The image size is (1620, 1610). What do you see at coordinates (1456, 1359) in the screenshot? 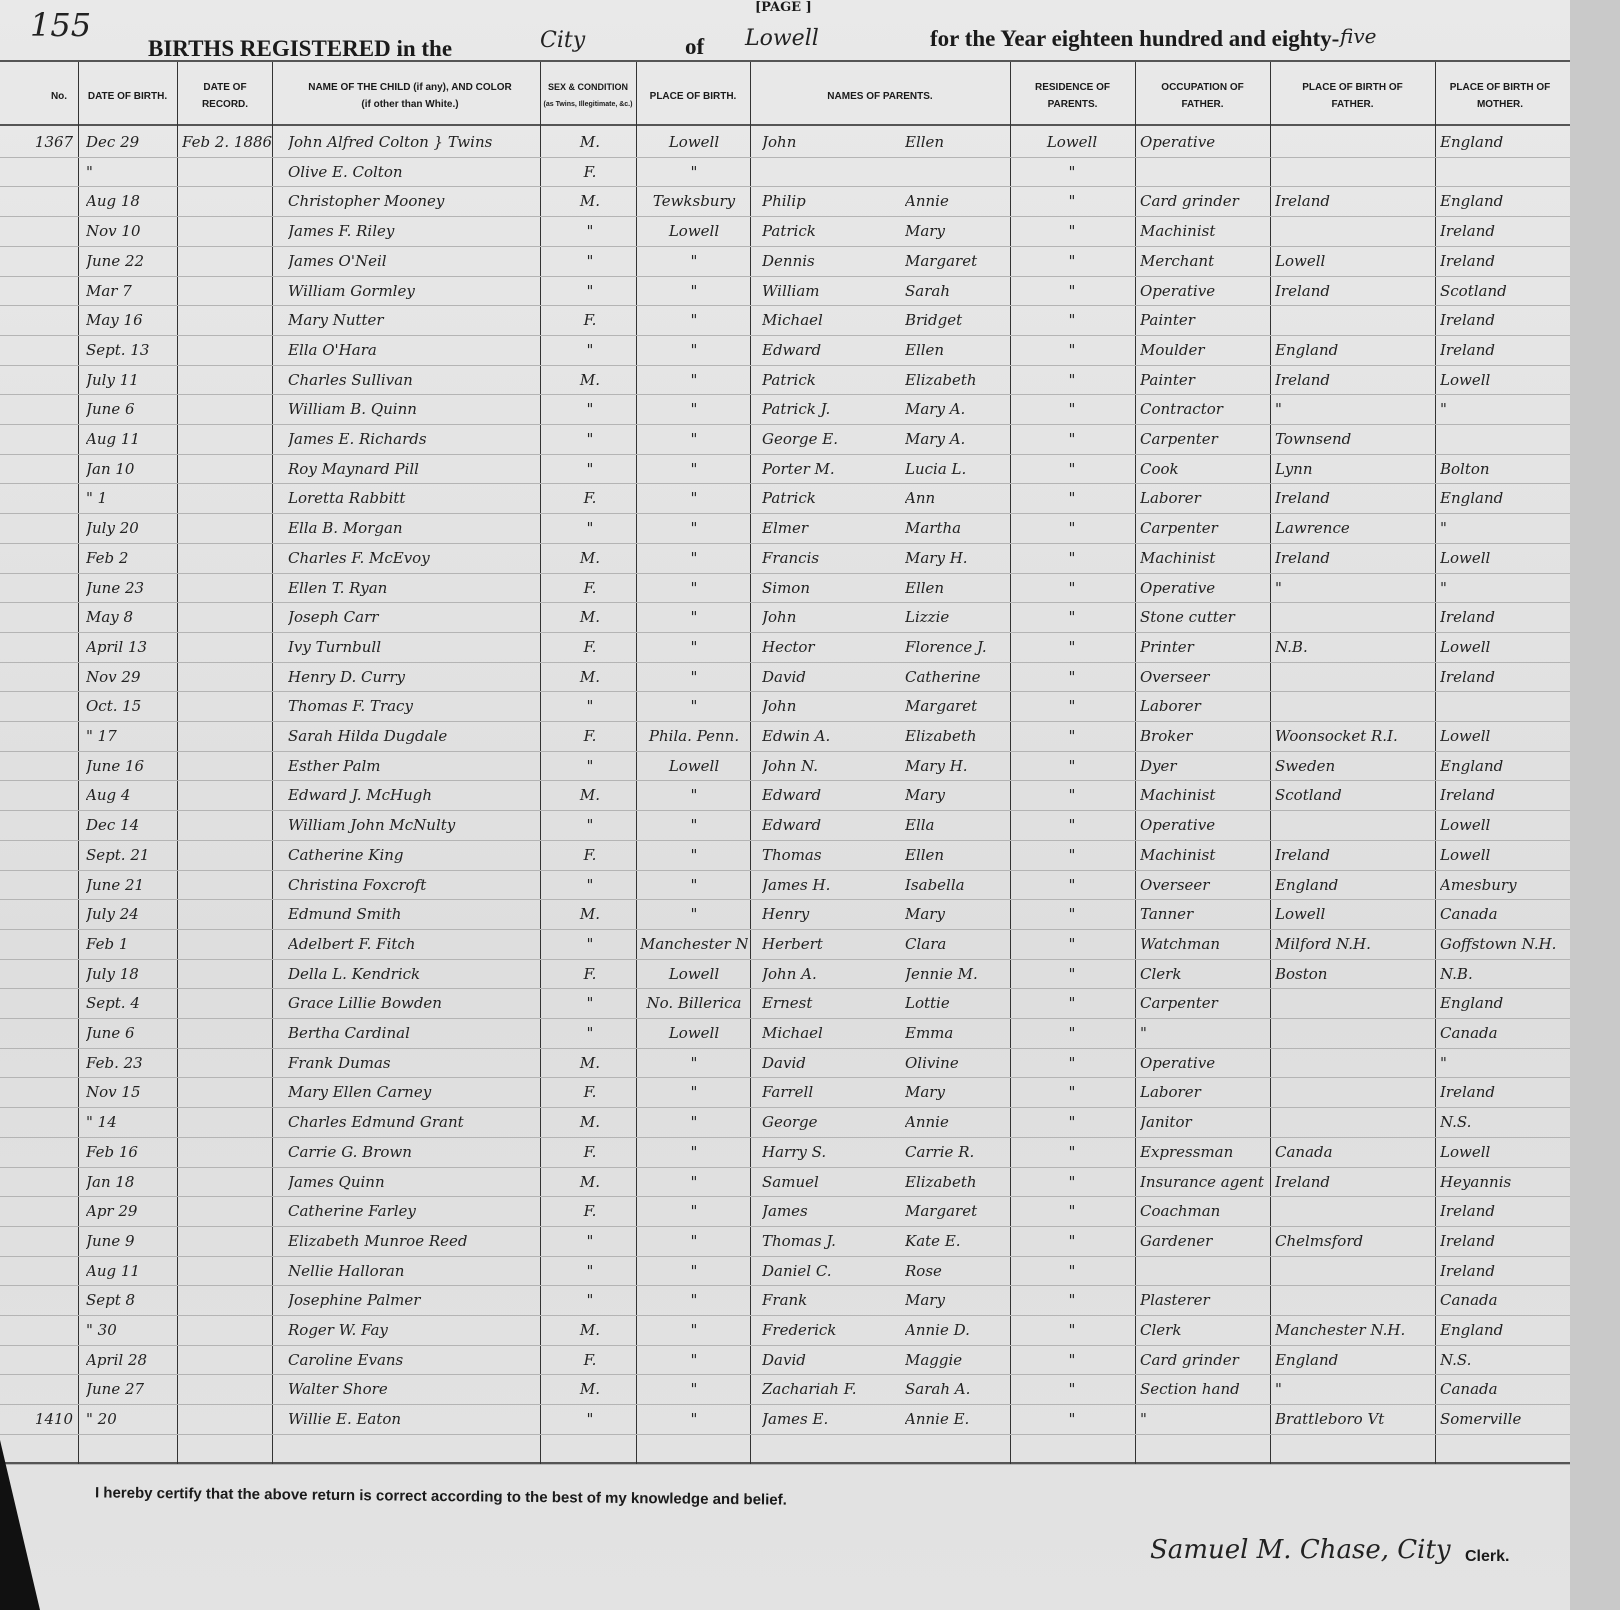
I see `cell-mother-birth: N.S.` at bounding box center [1456, 1359].